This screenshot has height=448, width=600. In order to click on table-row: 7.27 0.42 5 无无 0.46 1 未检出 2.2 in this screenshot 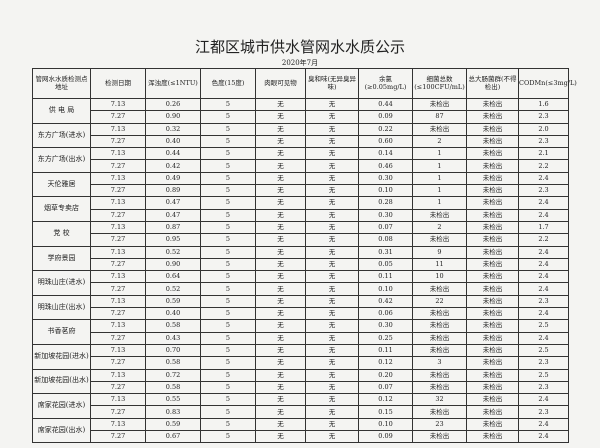, I will do `click(301, 166)`.